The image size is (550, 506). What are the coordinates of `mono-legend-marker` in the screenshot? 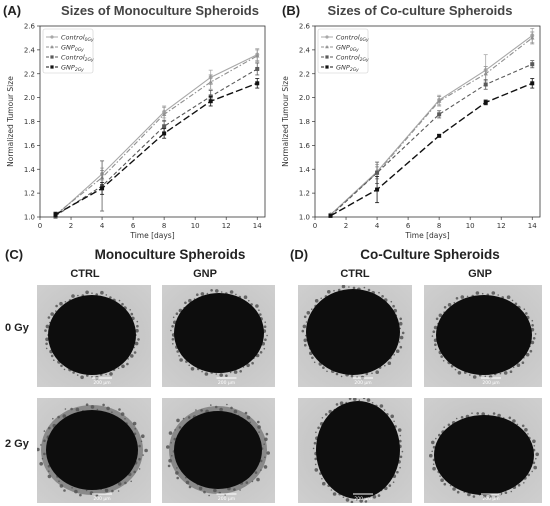 It's located at (52, 57).